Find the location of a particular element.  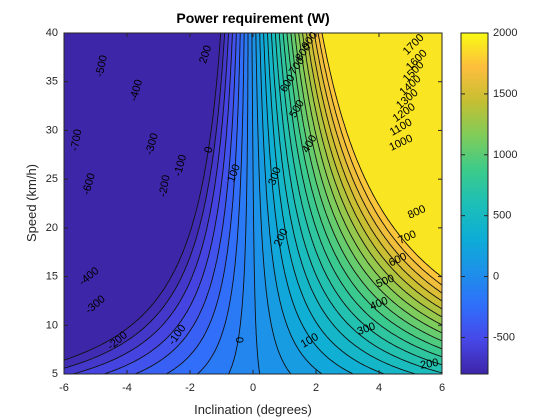

x-tick-label: -2 is located at coordinates (190, 388).